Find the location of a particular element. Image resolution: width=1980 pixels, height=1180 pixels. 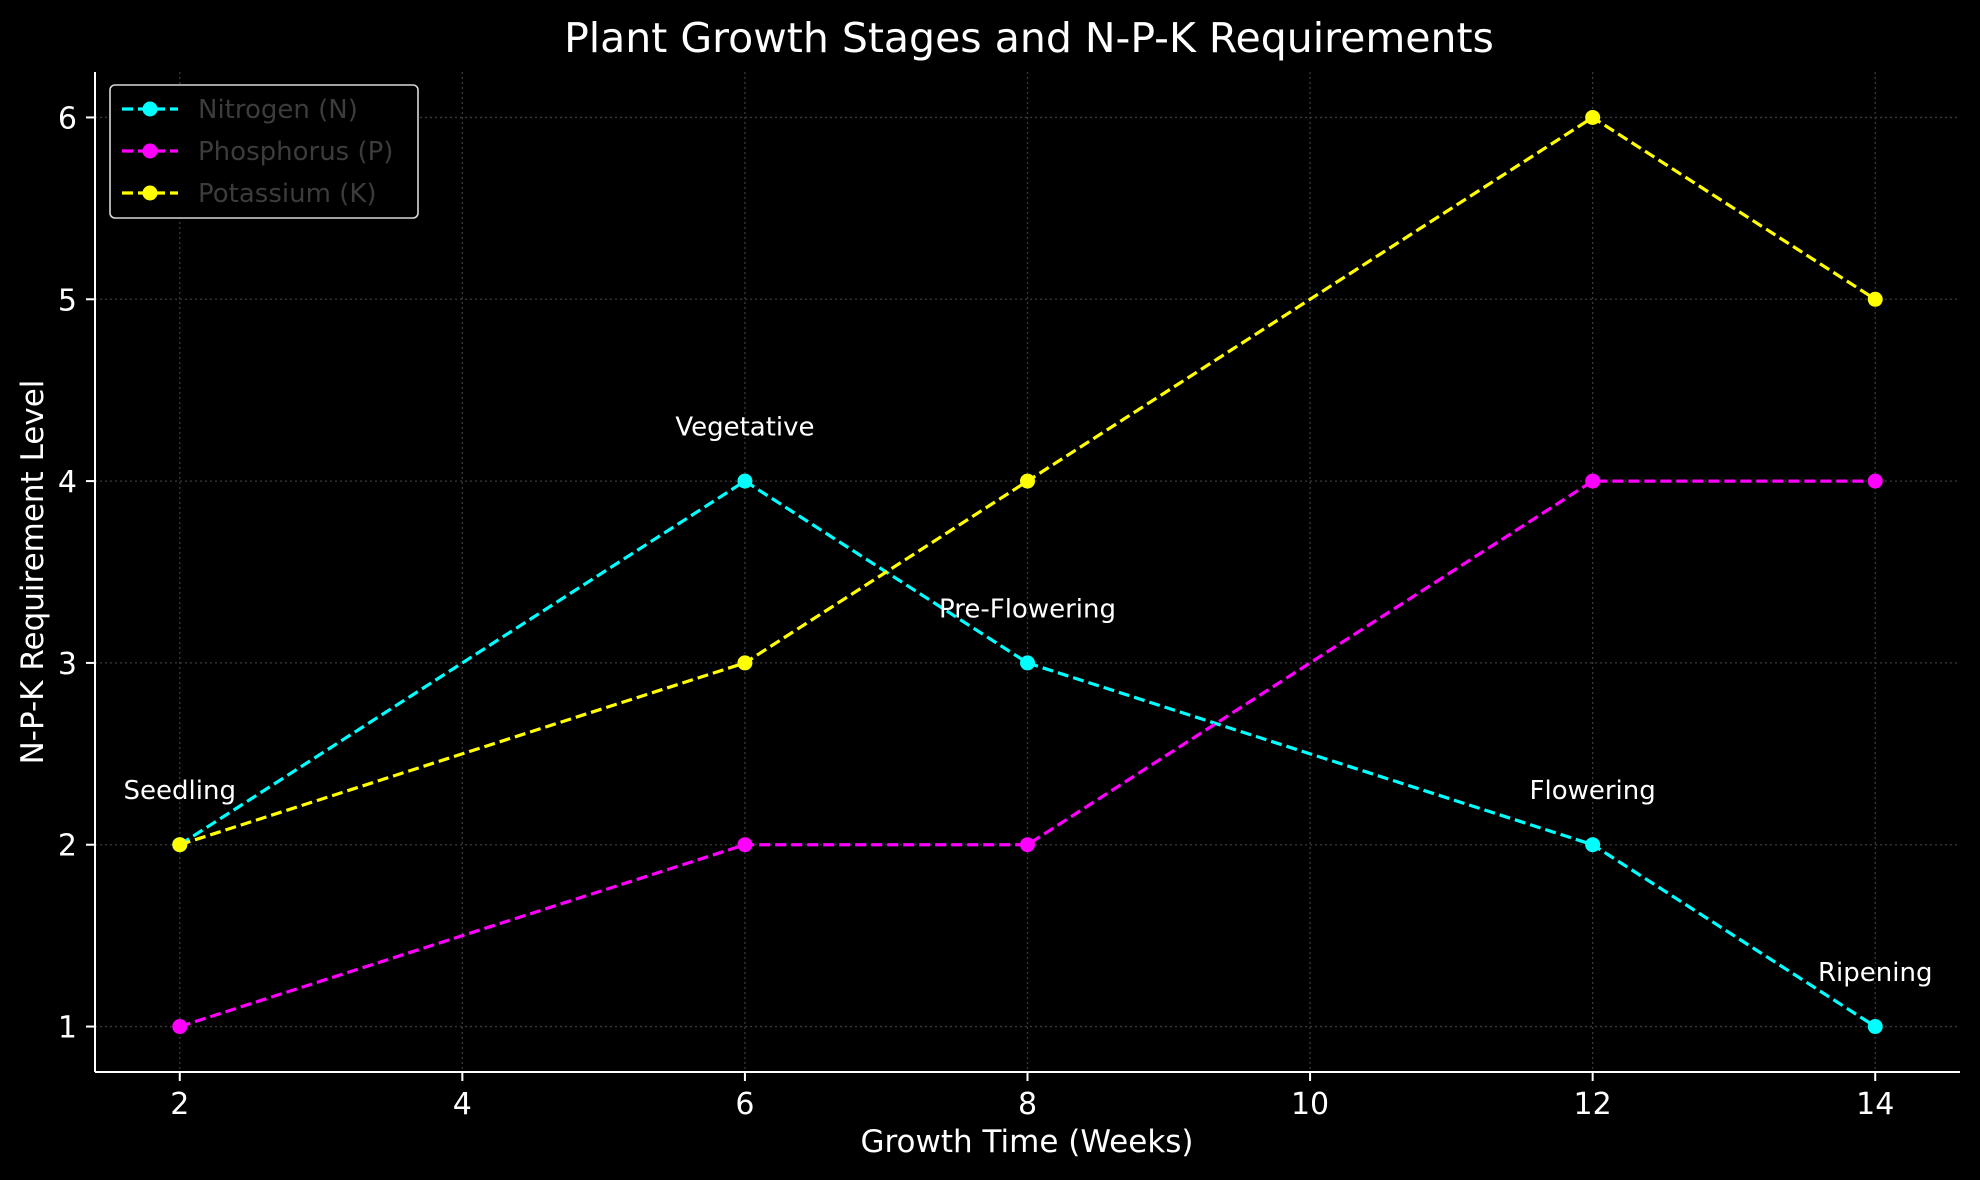

legend: Nitrogen (N) Phosphorus (P) Potassium (K) is located at coordinates (264, 151).